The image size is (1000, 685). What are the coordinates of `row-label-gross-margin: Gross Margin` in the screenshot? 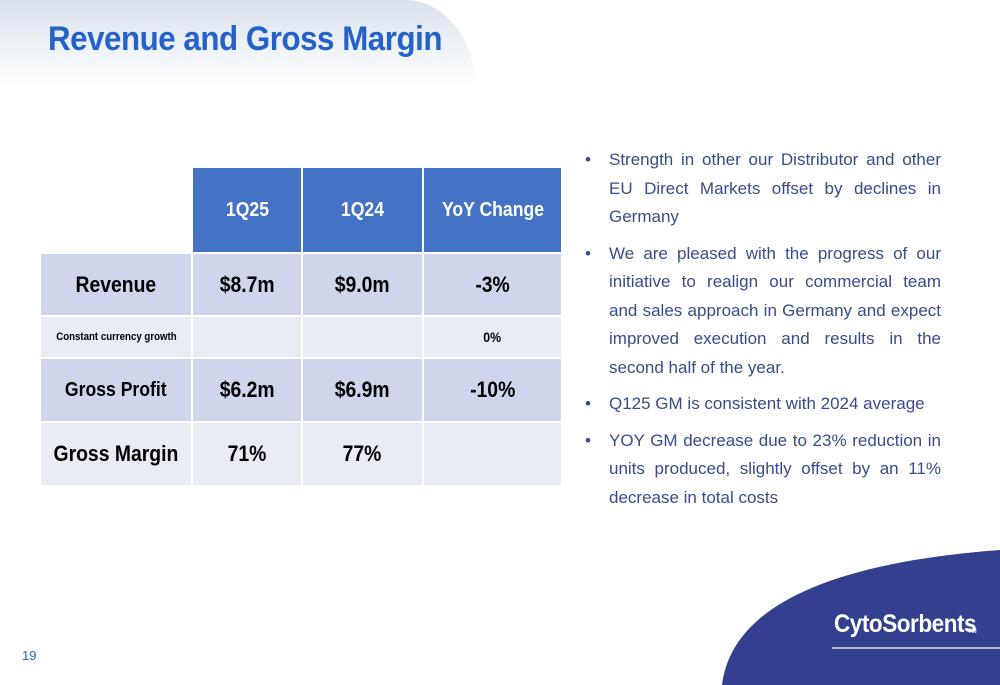 It's located at (116, 454).